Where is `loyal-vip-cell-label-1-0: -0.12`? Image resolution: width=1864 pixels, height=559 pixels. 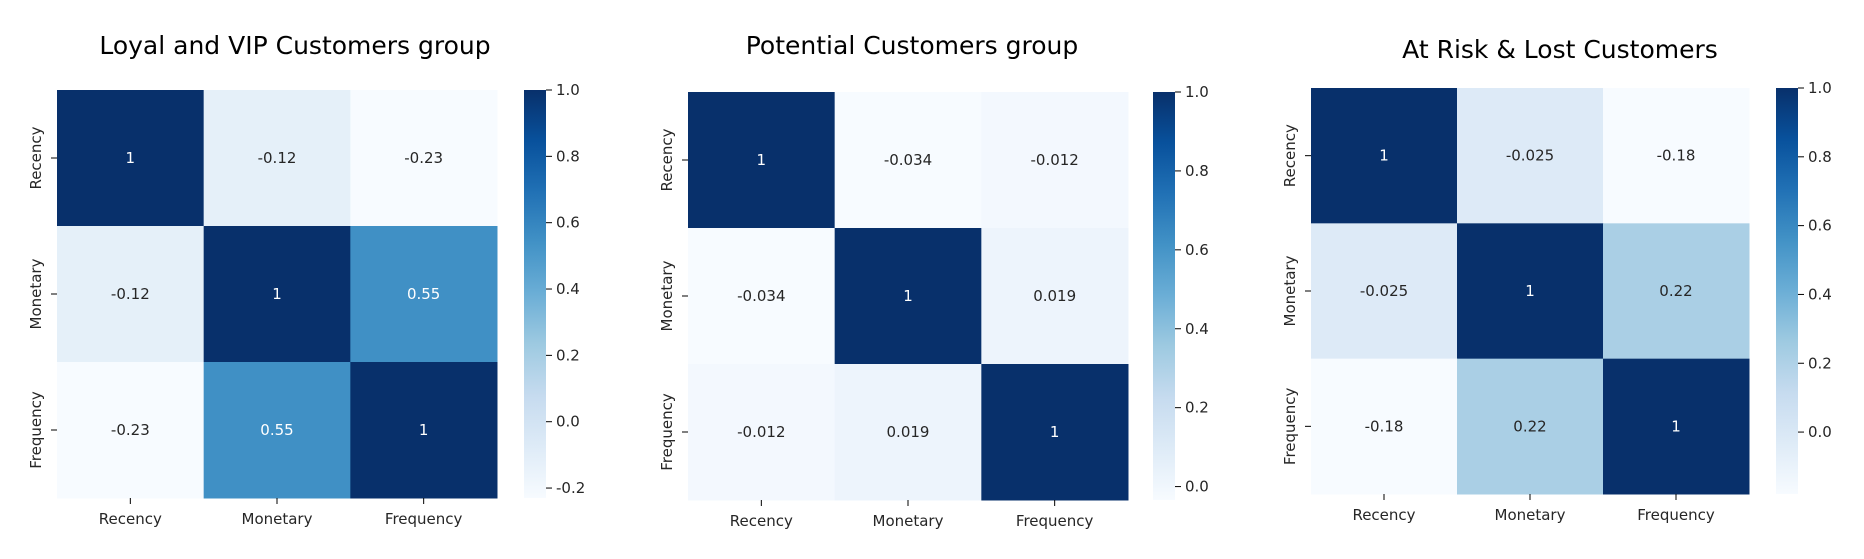 loyal-vip-cell-label-1-0: -0.12 is located at coordinates (130, 294).